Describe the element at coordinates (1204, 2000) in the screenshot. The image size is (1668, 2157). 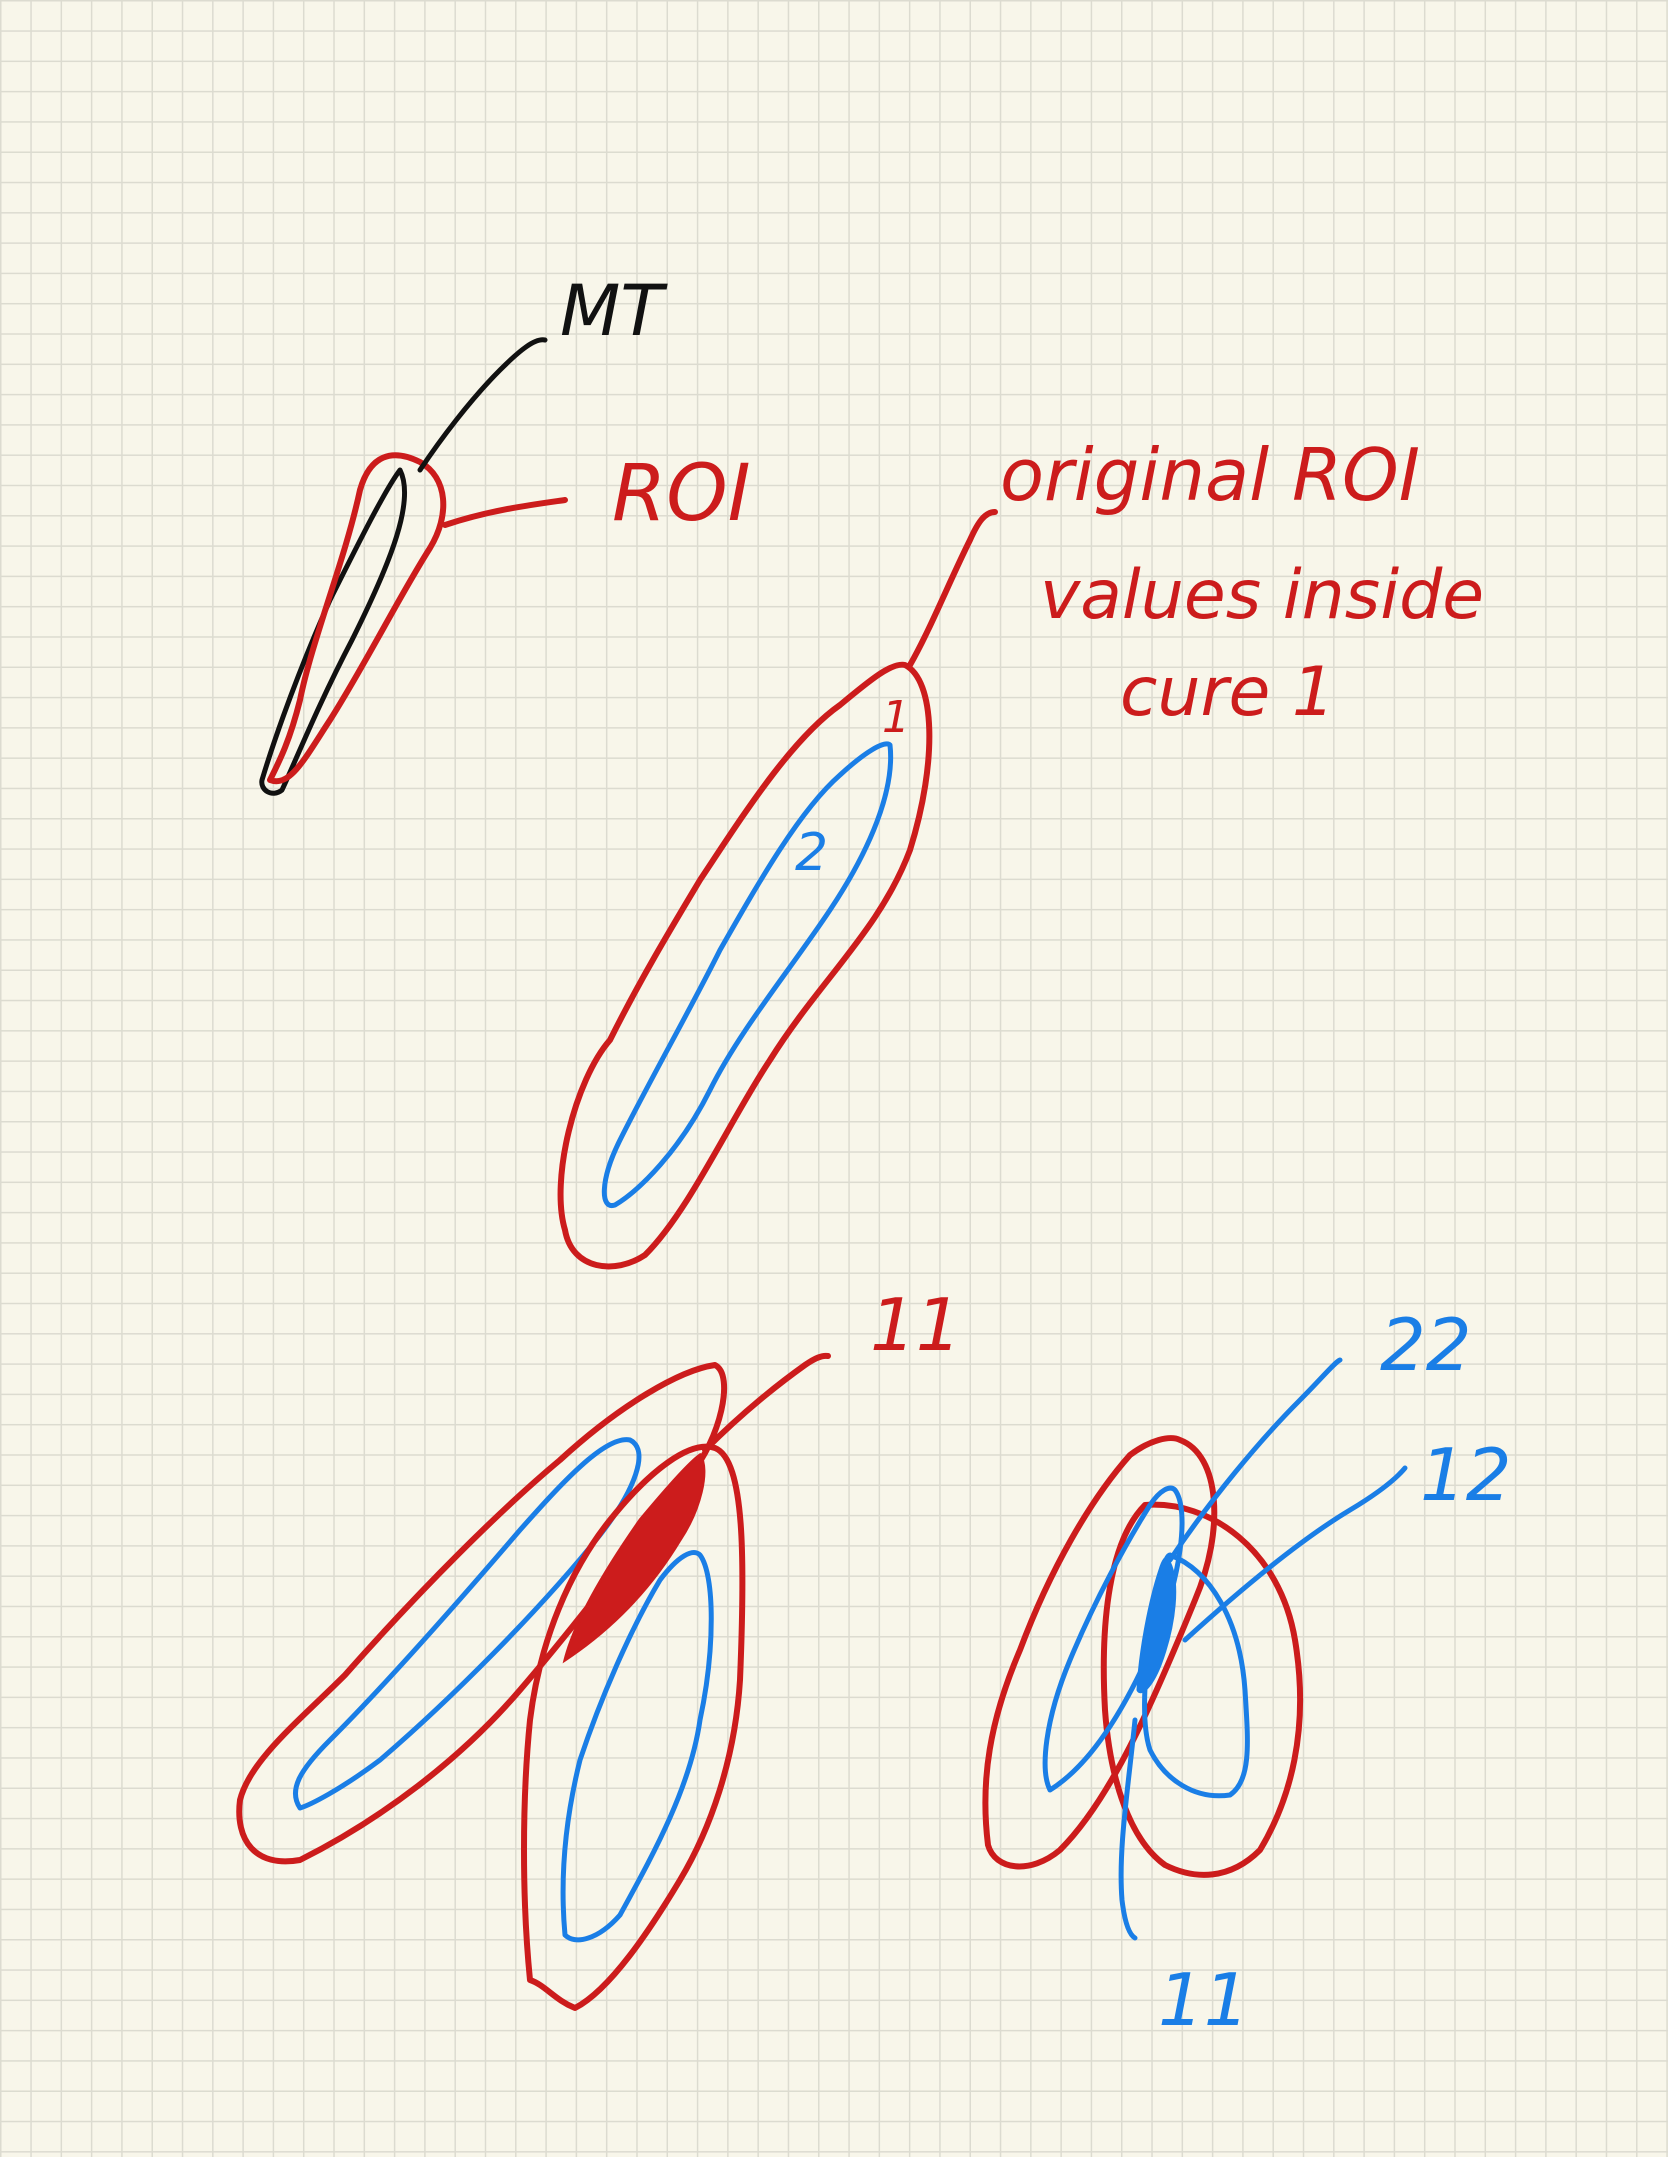
I see `label-11-blue: 11` at that location.